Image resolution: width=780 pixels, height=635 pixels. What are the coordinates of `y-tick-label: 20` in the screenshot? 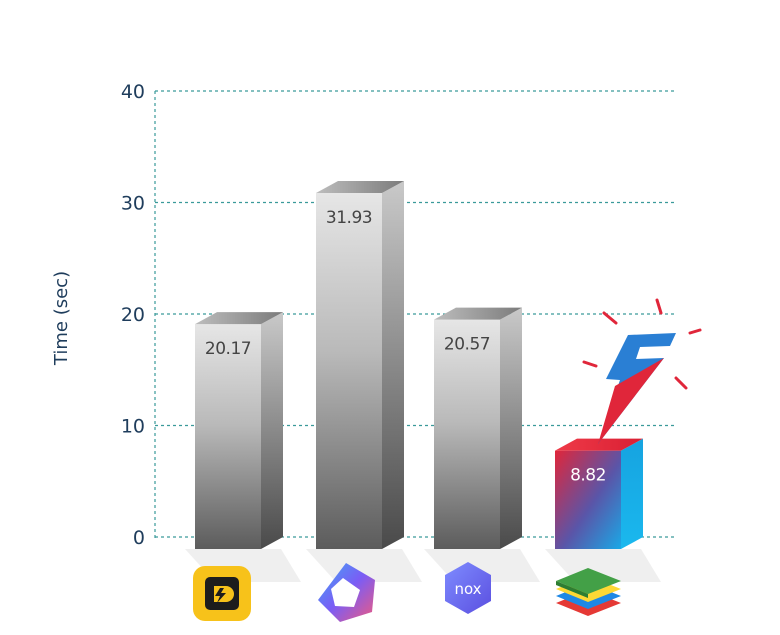 It's located at (133, 315).